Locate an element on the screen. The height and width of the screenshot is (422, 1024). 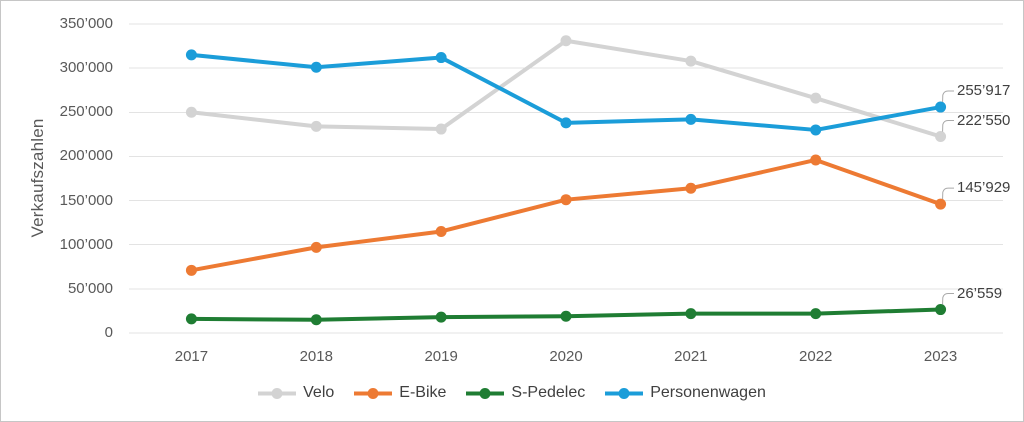
callout-leader-s-pedelec is located at coordinates (948, 299).